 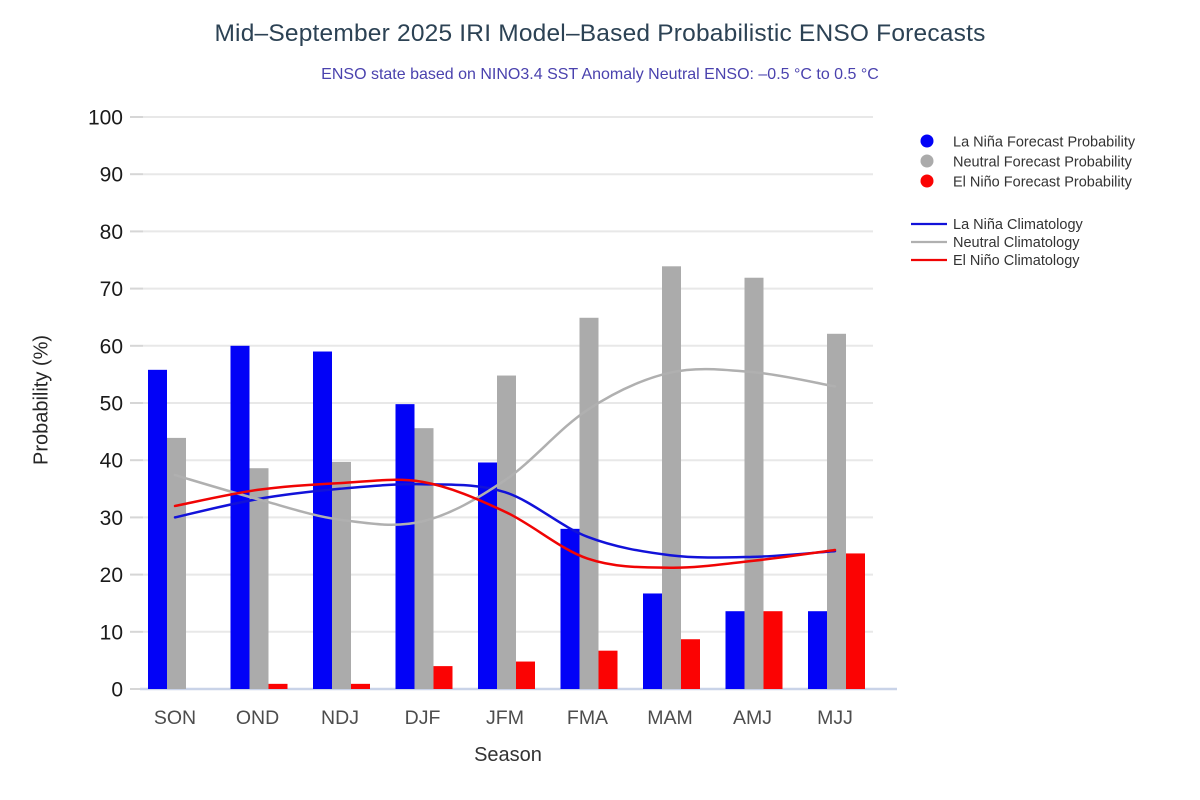 I want to click on y-tick-label: 0, so click(x=117, y=690).